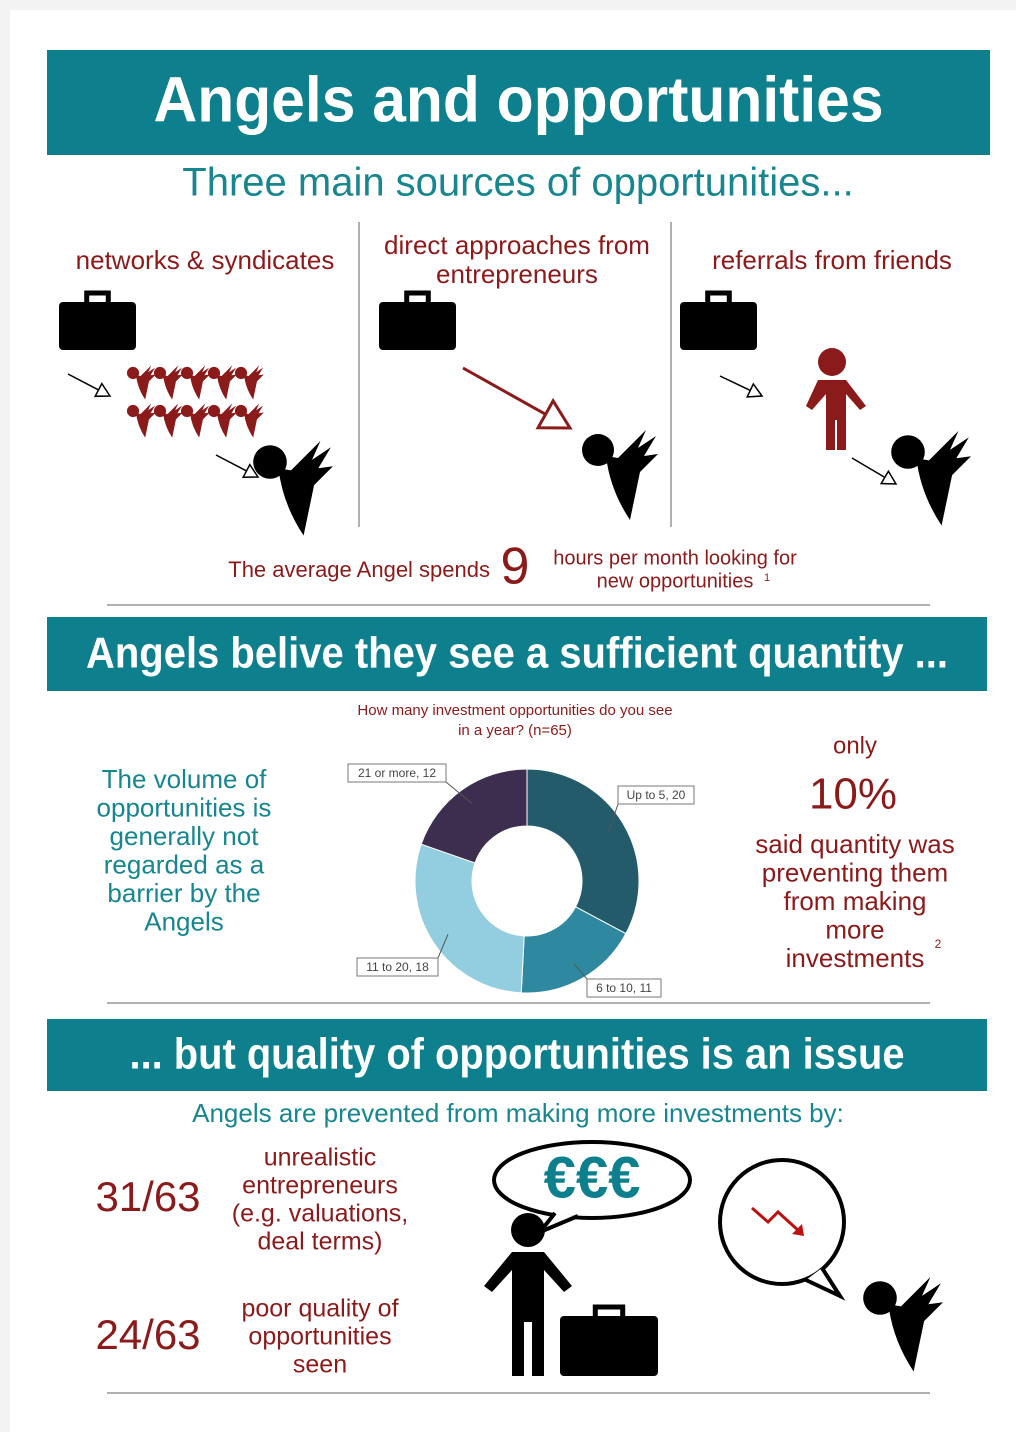 The image size is (1016, 1432). I want to click on reason-text: entrepreneurs, so click(320, 1186).